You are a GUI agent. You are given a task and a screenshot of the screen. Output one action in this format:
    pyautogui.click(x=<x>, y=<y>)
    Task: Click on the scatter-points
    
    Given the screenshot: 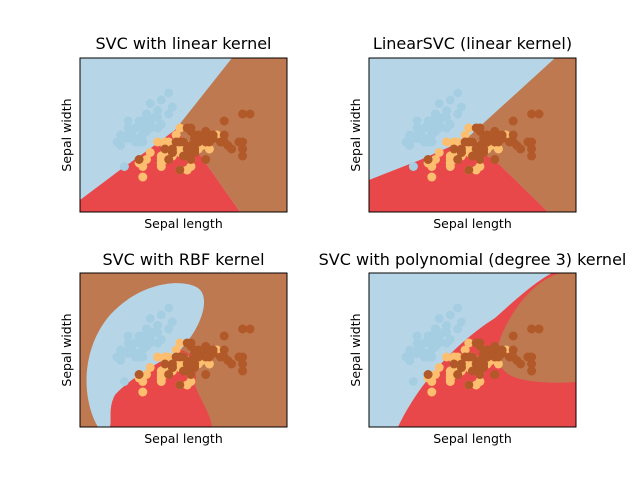 What is the action you would take?
    pyautogui.click(x=183, y=350)
    